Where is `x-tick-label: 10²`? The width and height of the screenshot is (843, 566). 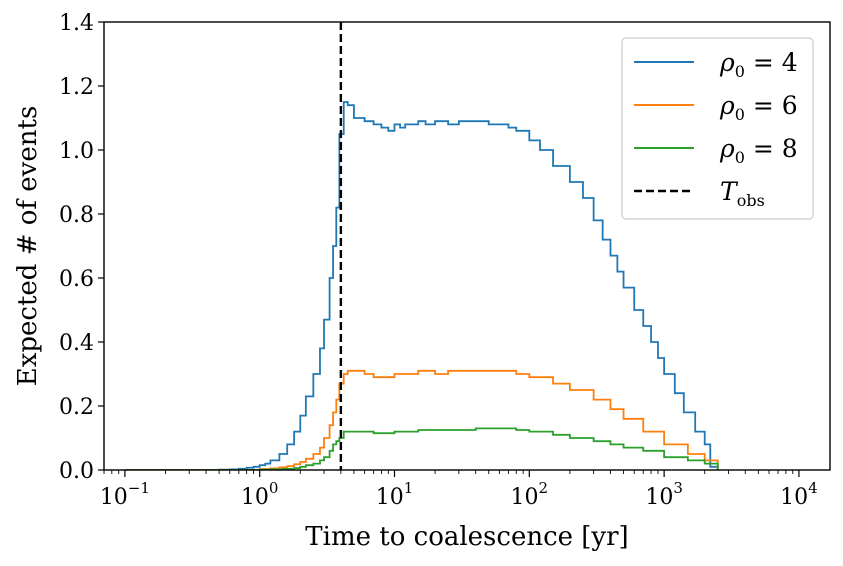
x-tick-label: 10² is located at coordinates (530, 494).